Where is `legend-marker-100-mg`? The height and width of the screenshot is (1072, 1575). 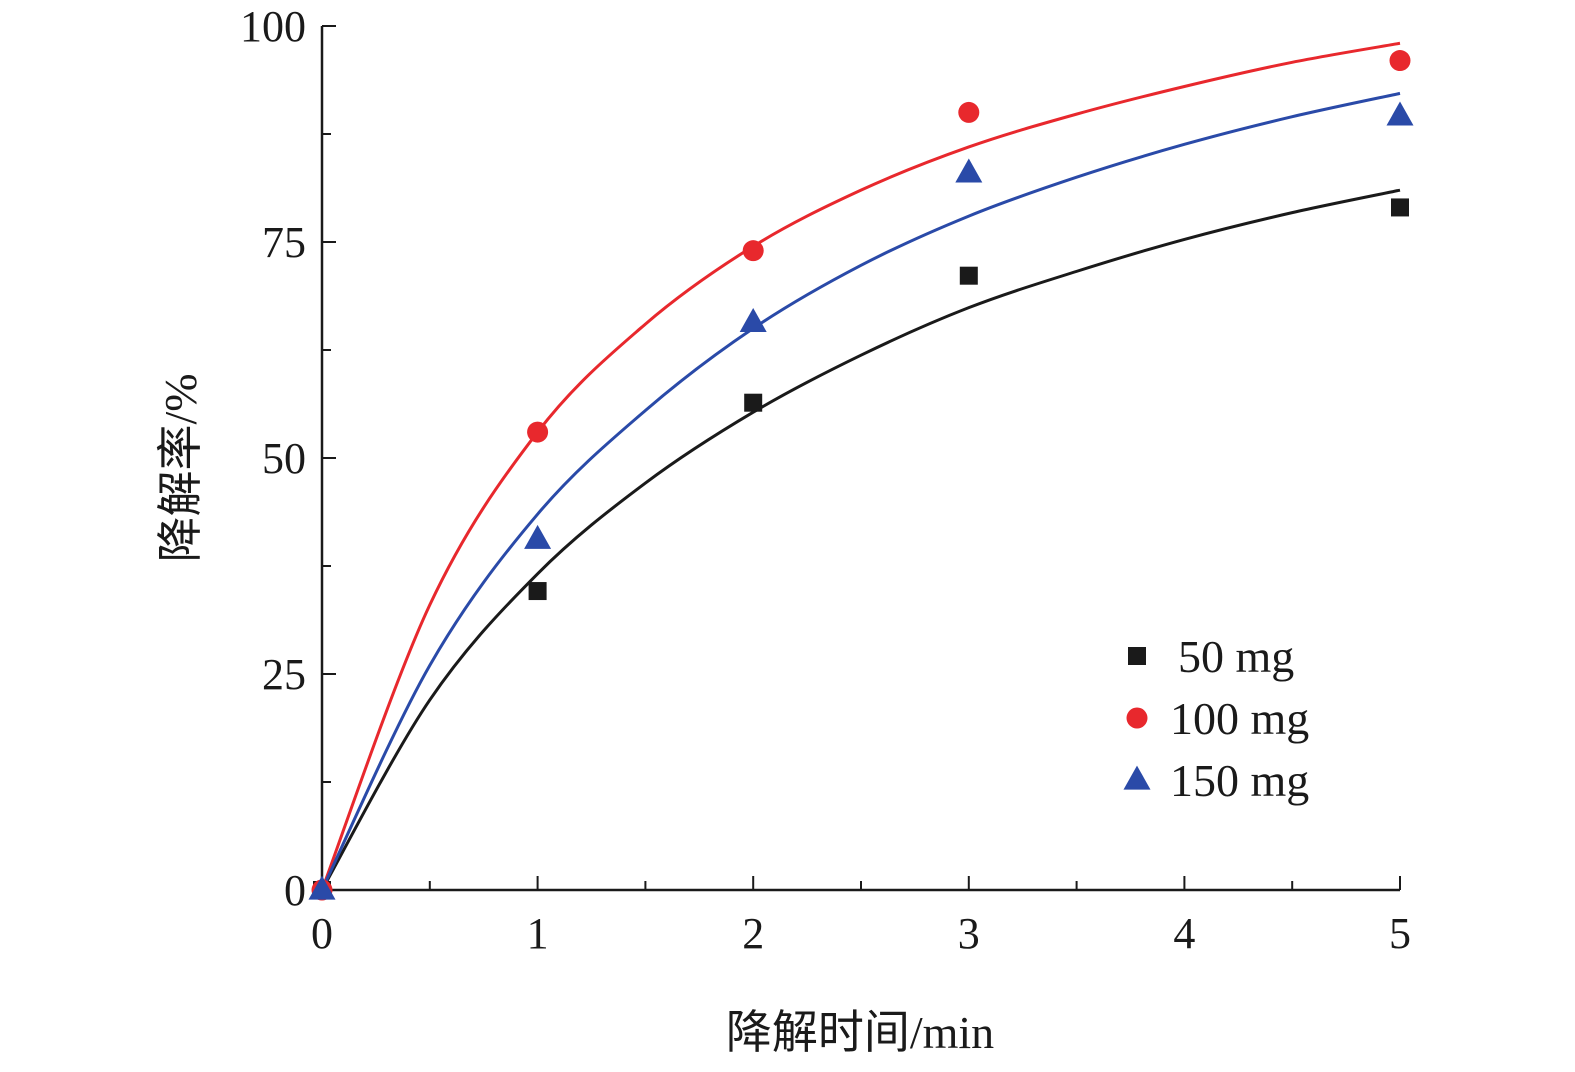 legend-marker-100-mg is located at coordinates (1137, 718).